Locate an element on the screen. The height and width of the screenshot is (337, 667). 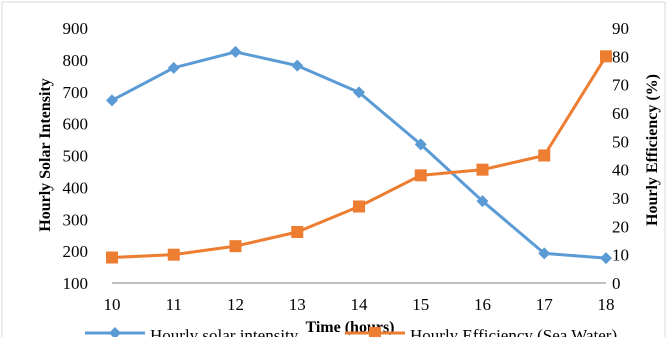
y2-tick-label: 30 is located at coordinates (620, 198).